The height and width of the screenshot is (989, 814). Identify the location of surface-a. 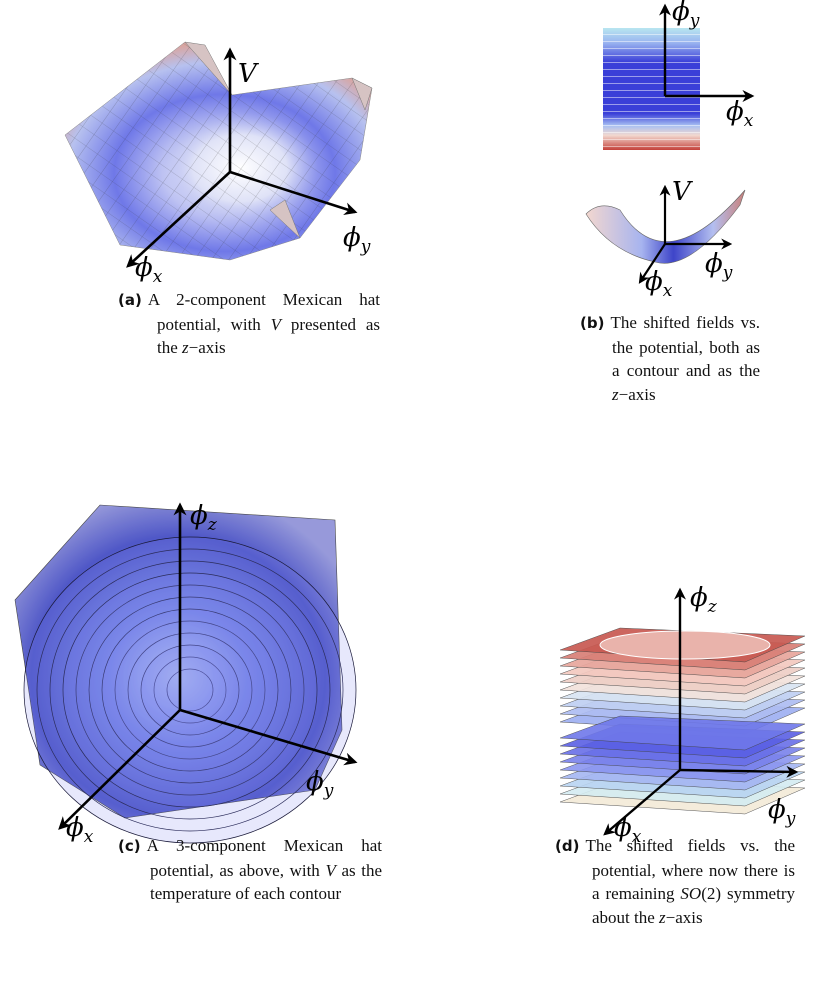
(218, 151).